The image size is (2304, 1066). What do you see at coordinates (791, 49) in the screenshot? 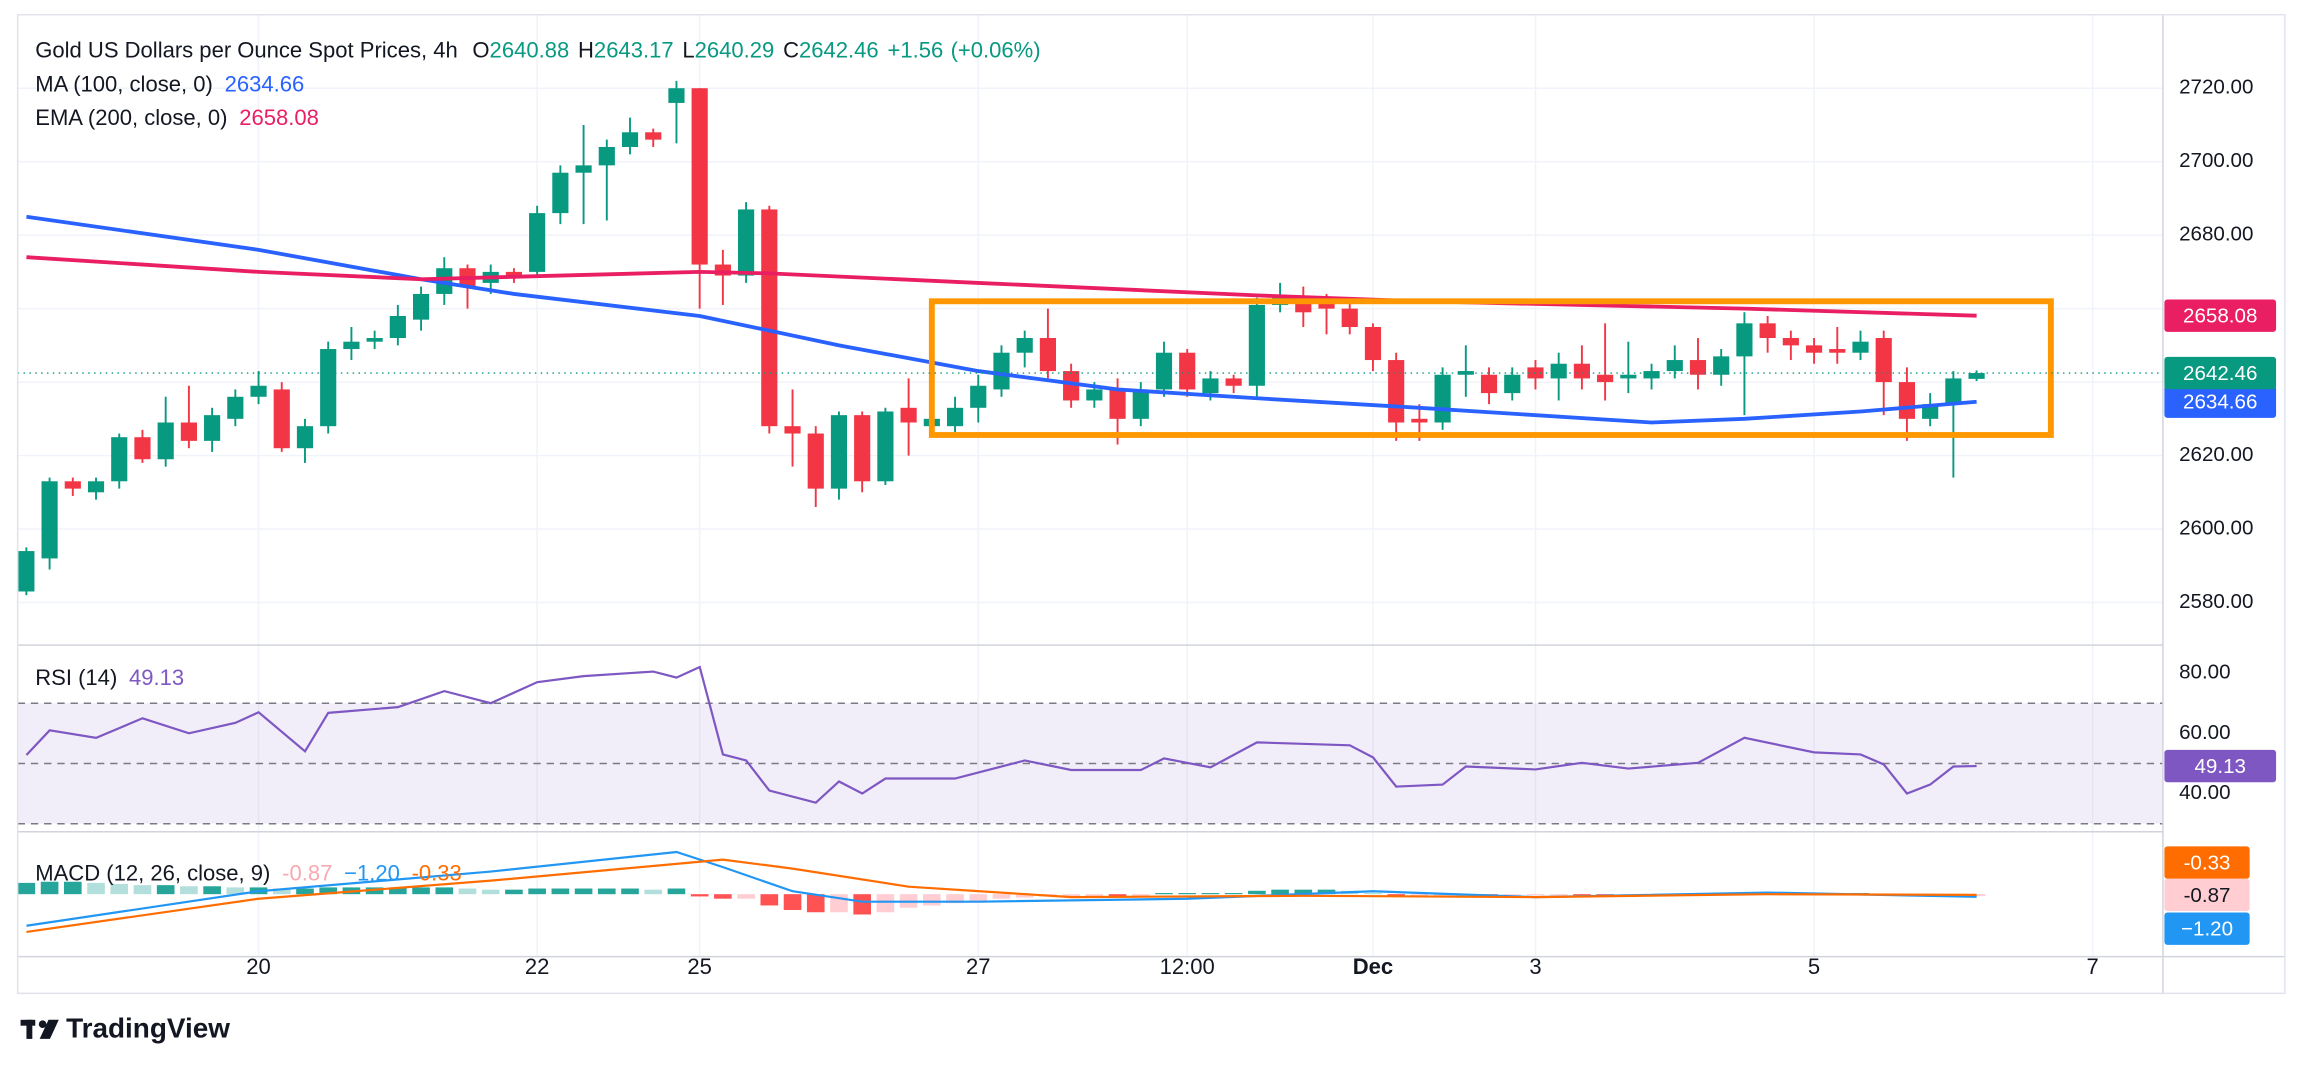
I see `ohlc-key: C` at bounding box center [791, 49].